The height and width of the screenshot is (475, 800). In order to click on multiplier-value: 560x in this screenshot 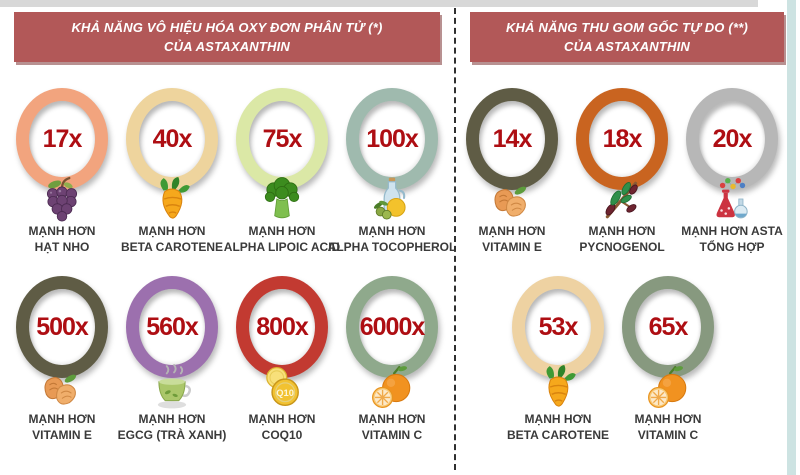, I will do `click(172, 326)`.